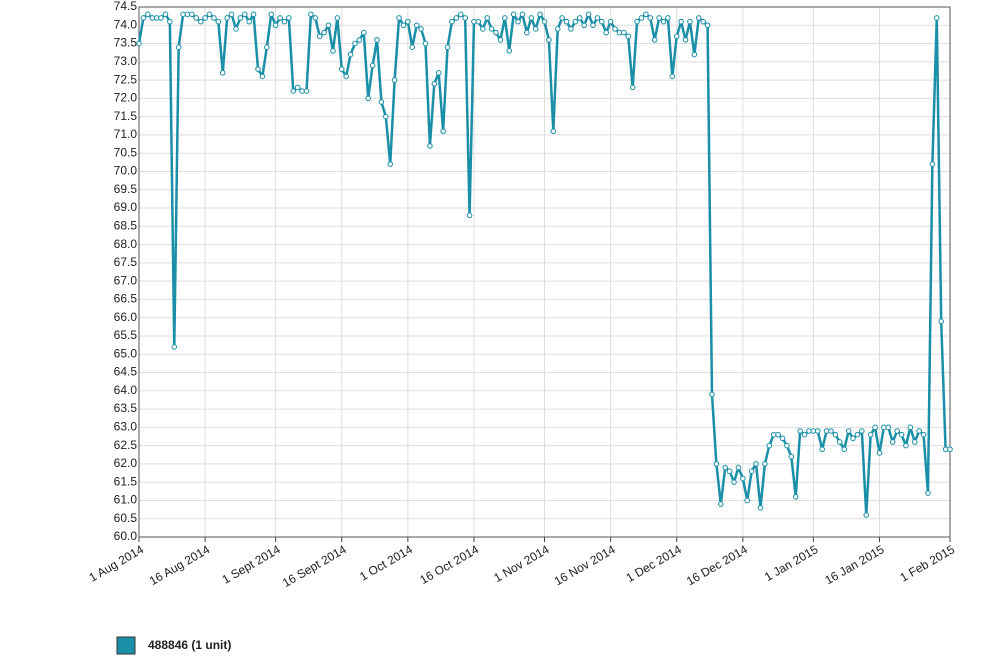 This screenshot has height=668, width=999. I want to click on y-tick-label: 64.5, so click(126, 372).